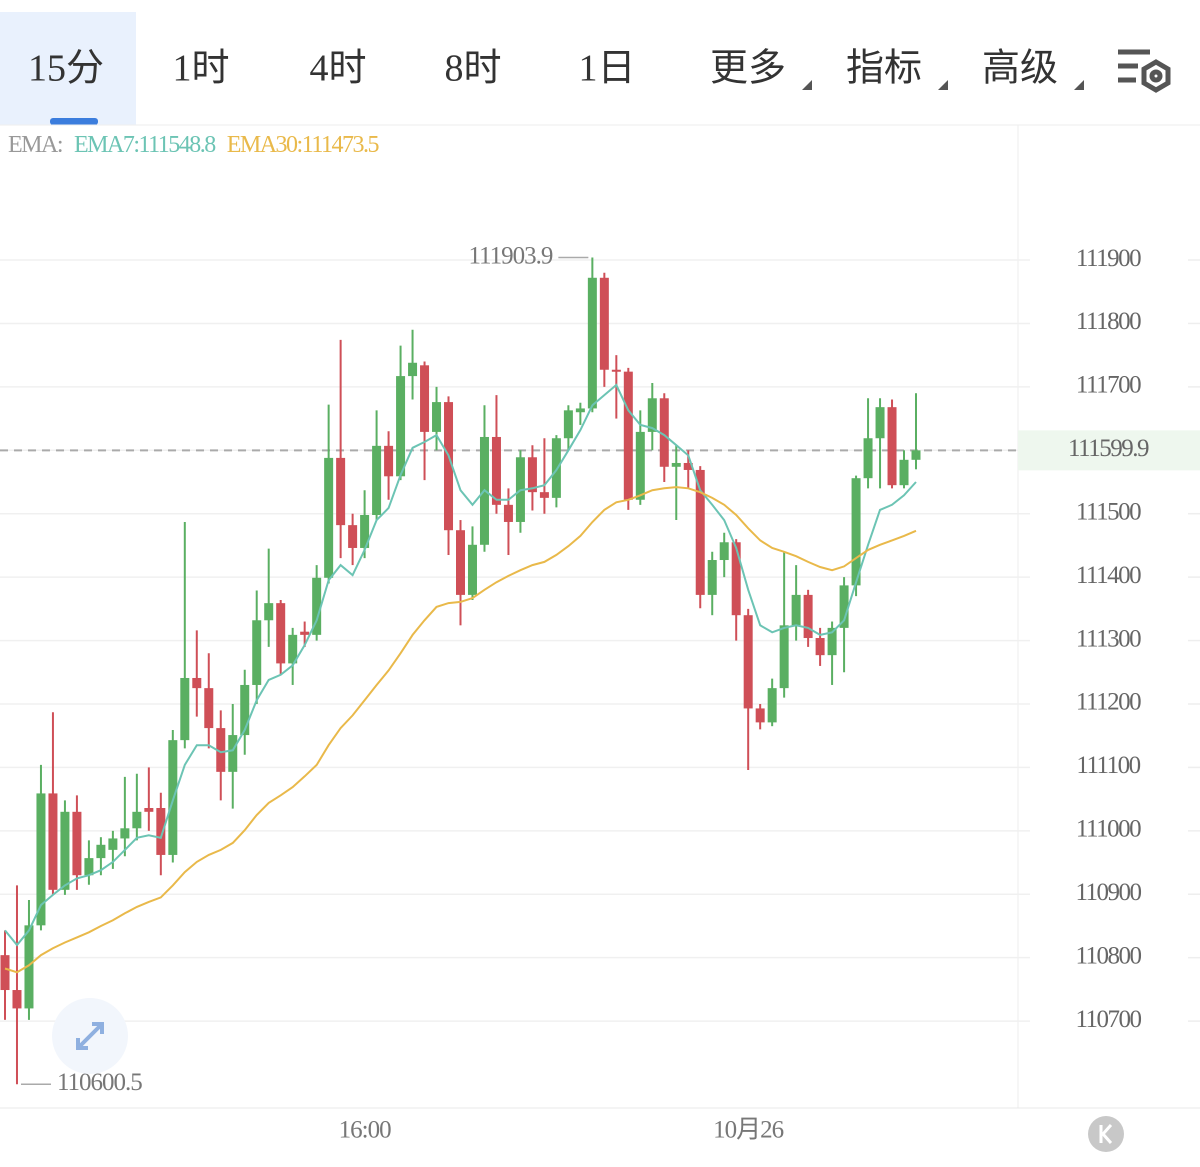  What do you see at coordinates (748, 1130) in the screenshot?
I see `x-tick-label: 10月26` at bounding box center [748, 1130].